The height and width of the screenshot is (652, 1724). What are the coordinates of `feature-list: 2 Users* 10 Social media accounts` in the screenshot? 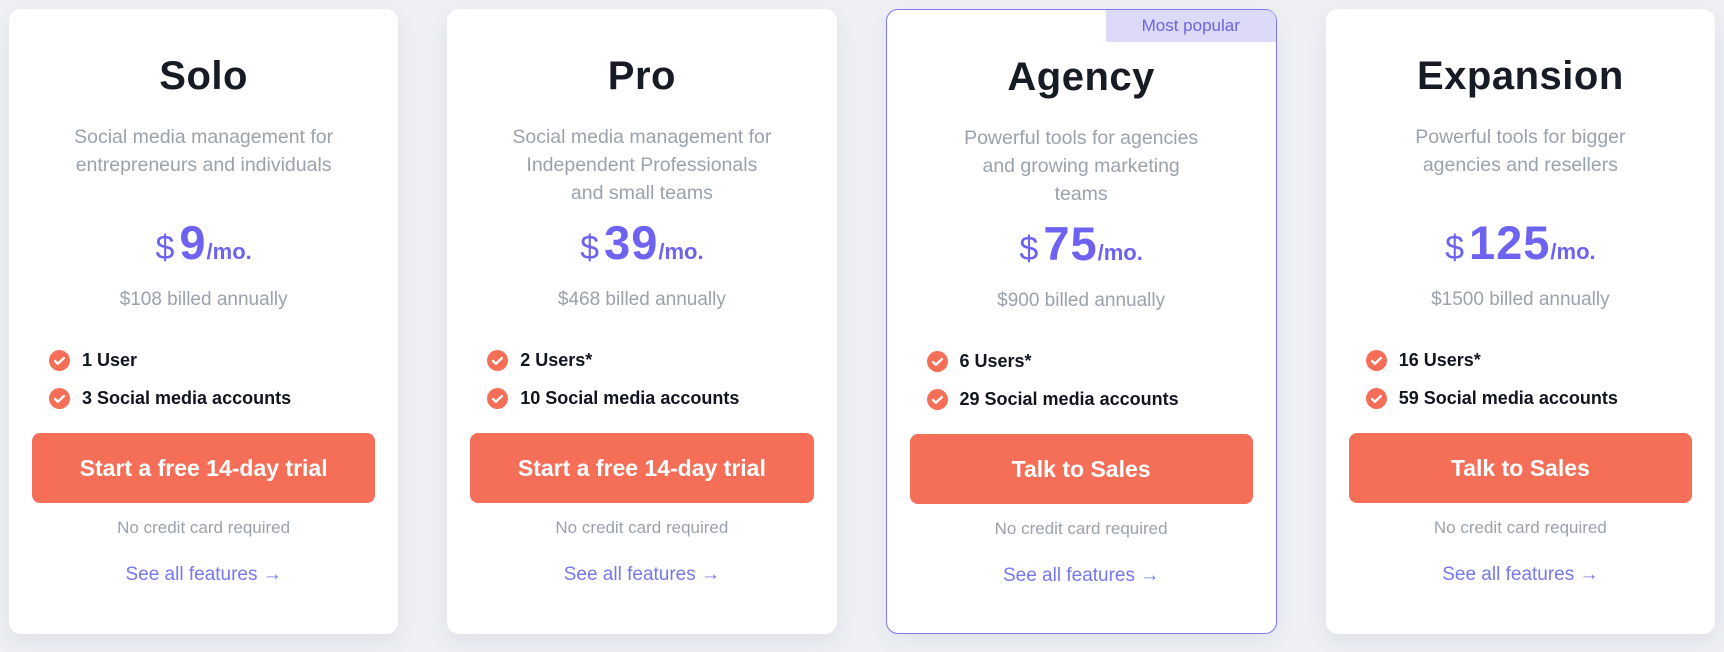 It's located at (641, 379).